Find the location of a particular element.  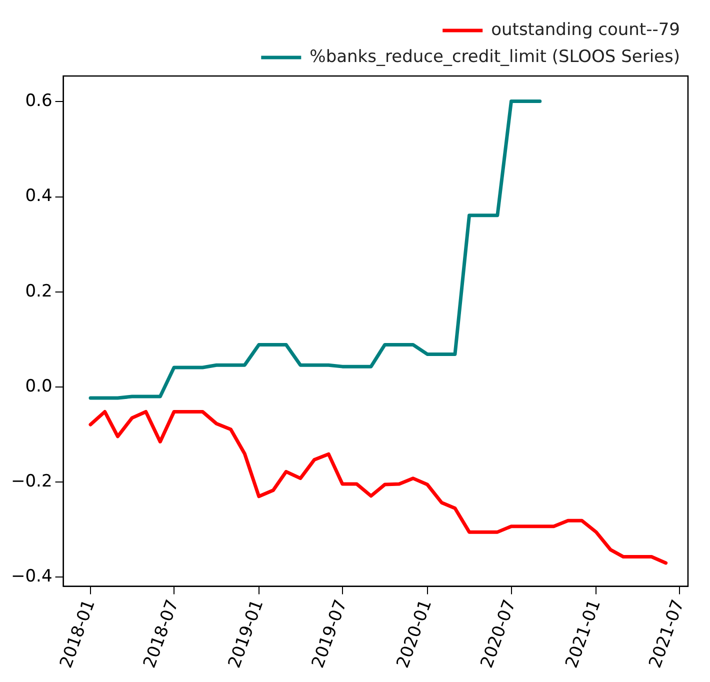

y-tick-label: 0.2 is located at coordinates (38, 291).